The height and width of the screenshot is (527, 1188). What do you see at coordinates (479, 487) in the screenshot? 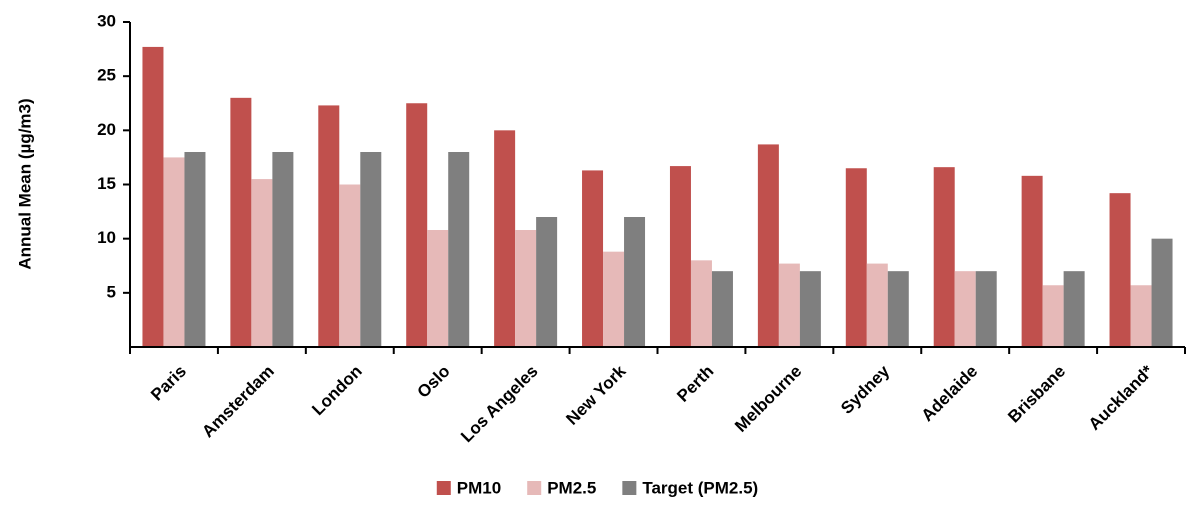
I see `legend-label: PM10` at bounding box center [479, 487].